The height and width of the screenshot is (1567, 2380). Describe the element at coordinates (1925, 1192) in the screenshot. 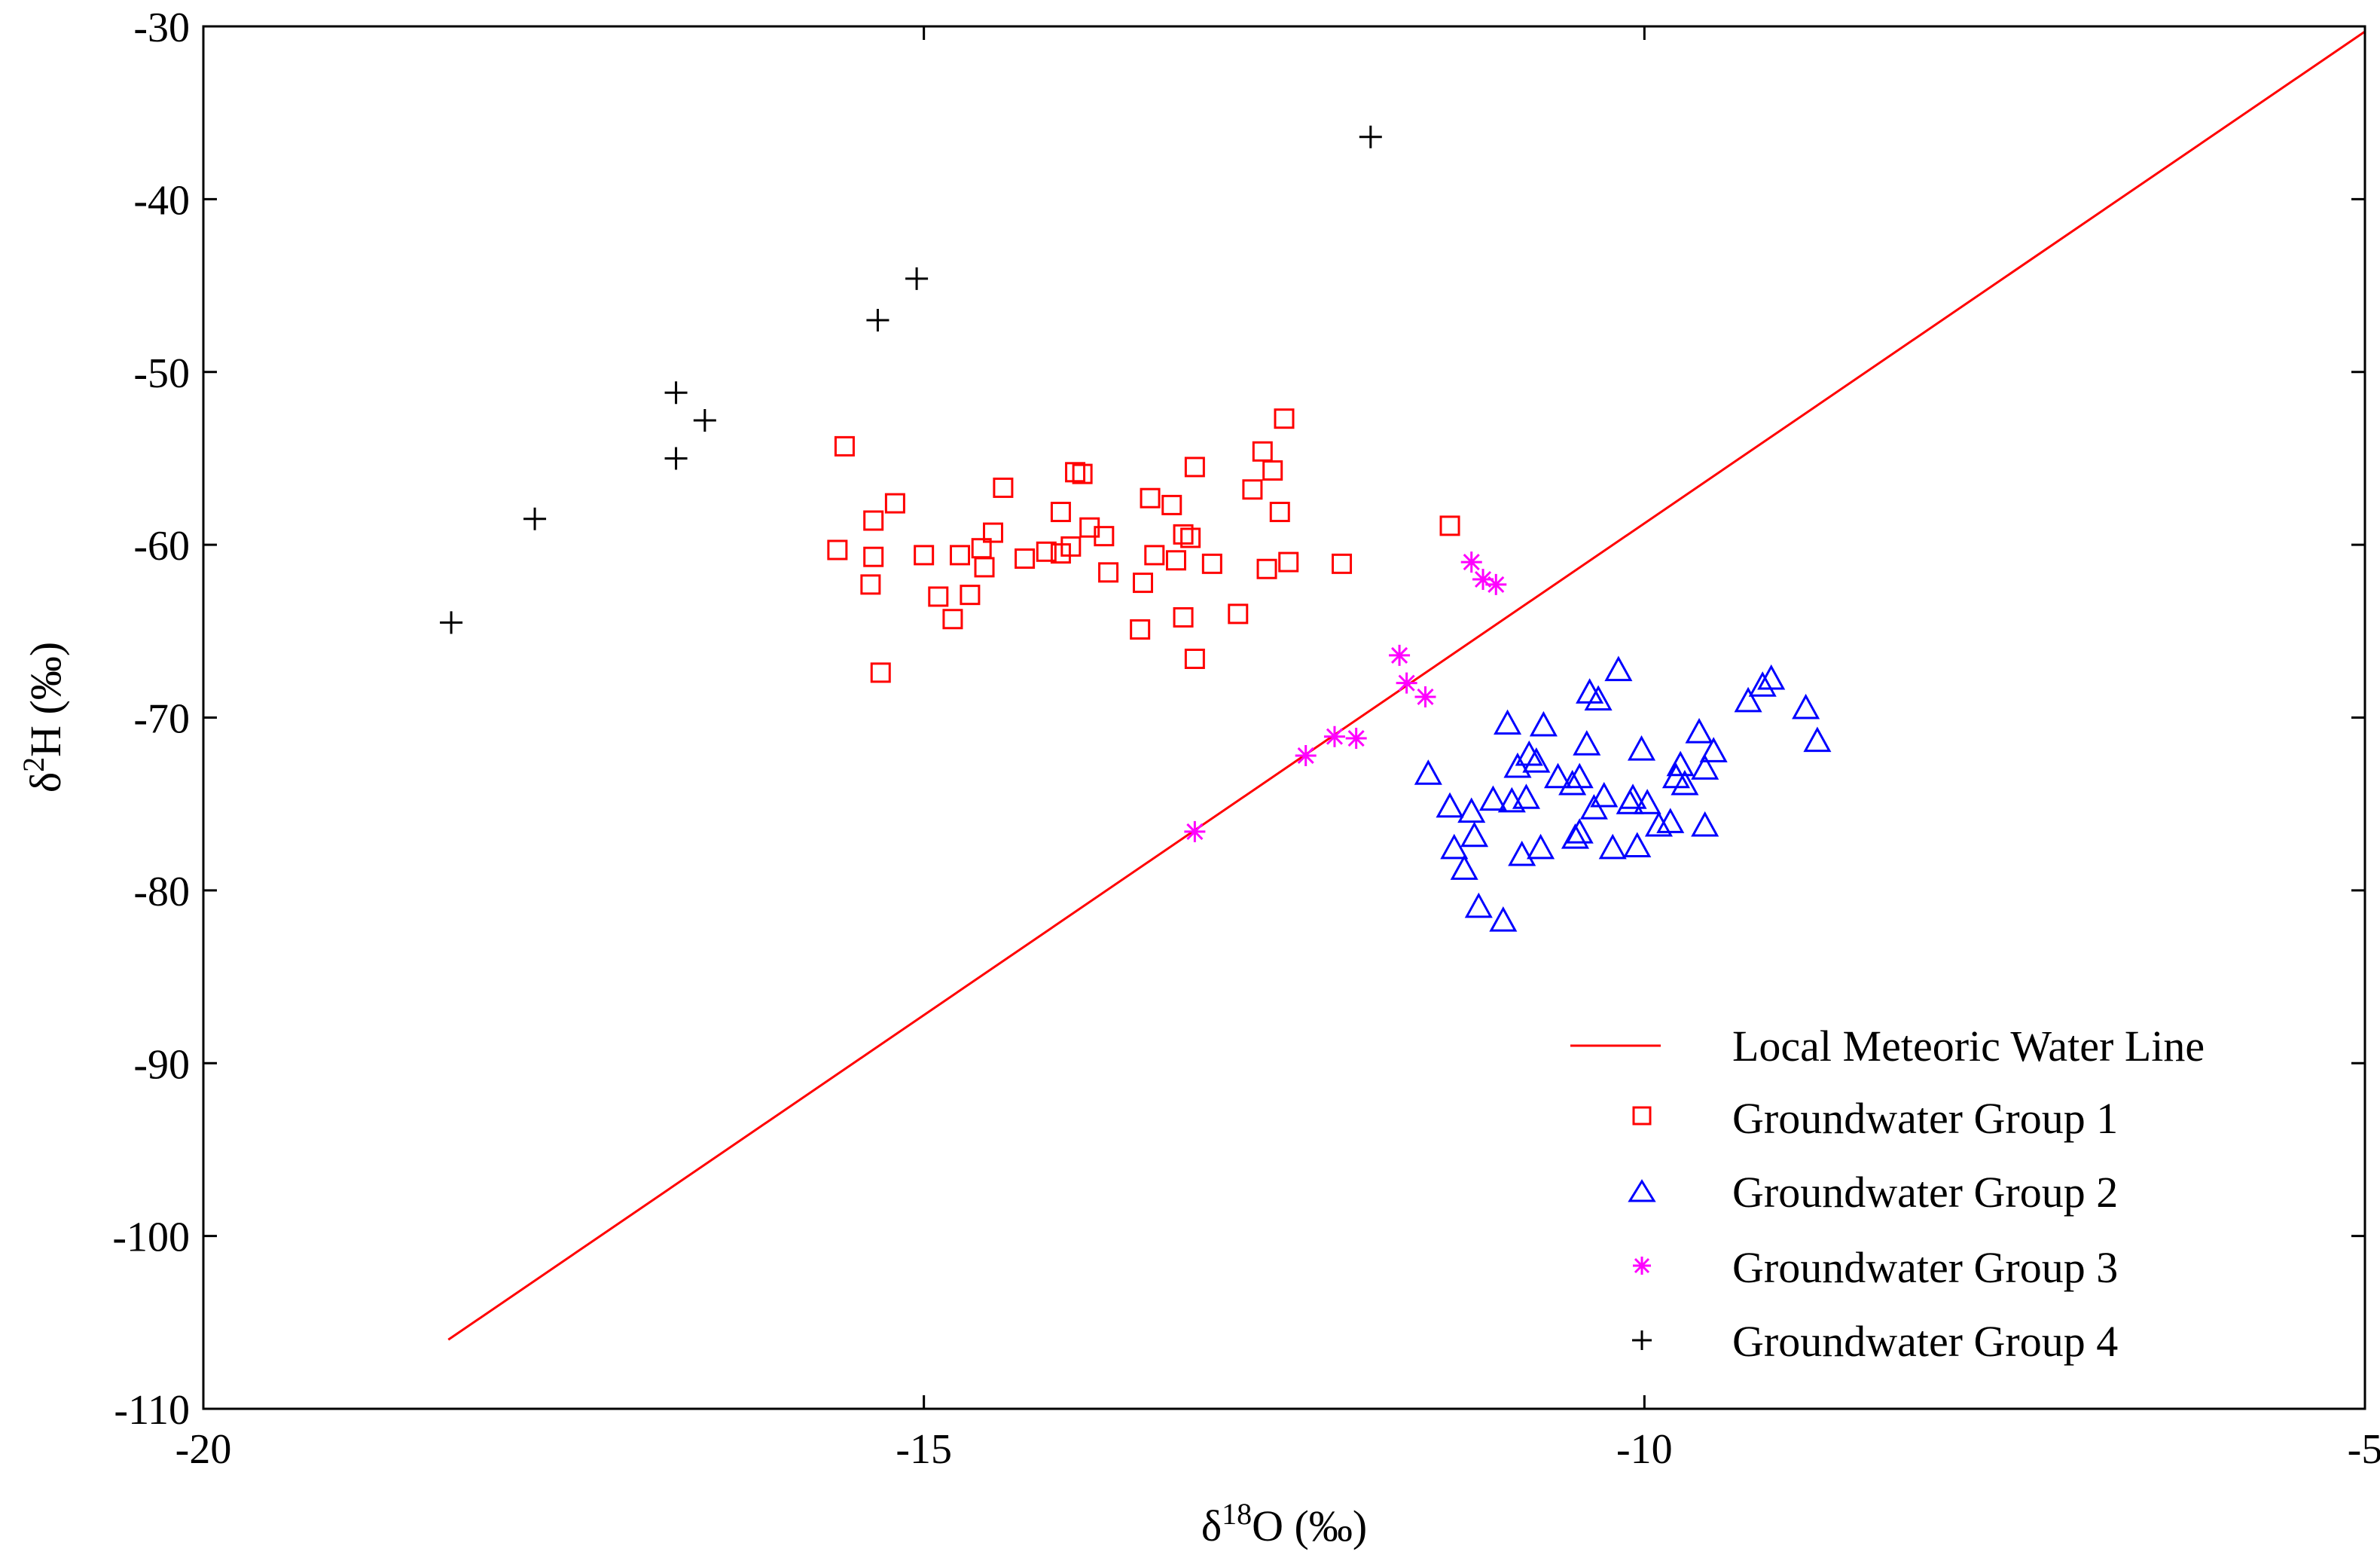

I see `legend-label-group-2: Groundwater Group 2` at that location.